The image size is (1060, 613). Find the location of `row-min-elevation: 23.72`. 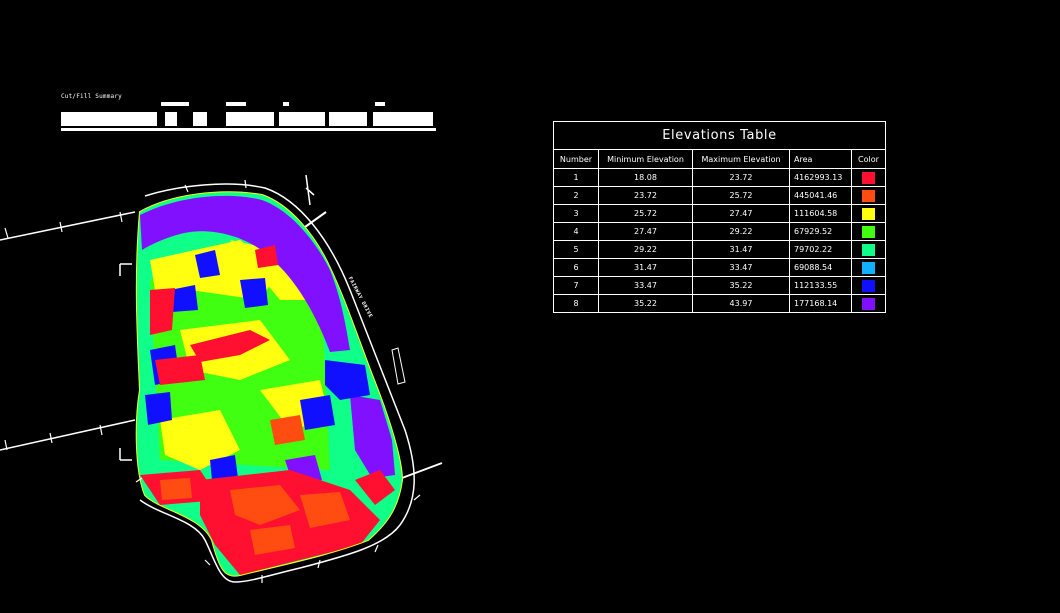

row-min-elevation: 23.72 is located at coordinates (646, 195).